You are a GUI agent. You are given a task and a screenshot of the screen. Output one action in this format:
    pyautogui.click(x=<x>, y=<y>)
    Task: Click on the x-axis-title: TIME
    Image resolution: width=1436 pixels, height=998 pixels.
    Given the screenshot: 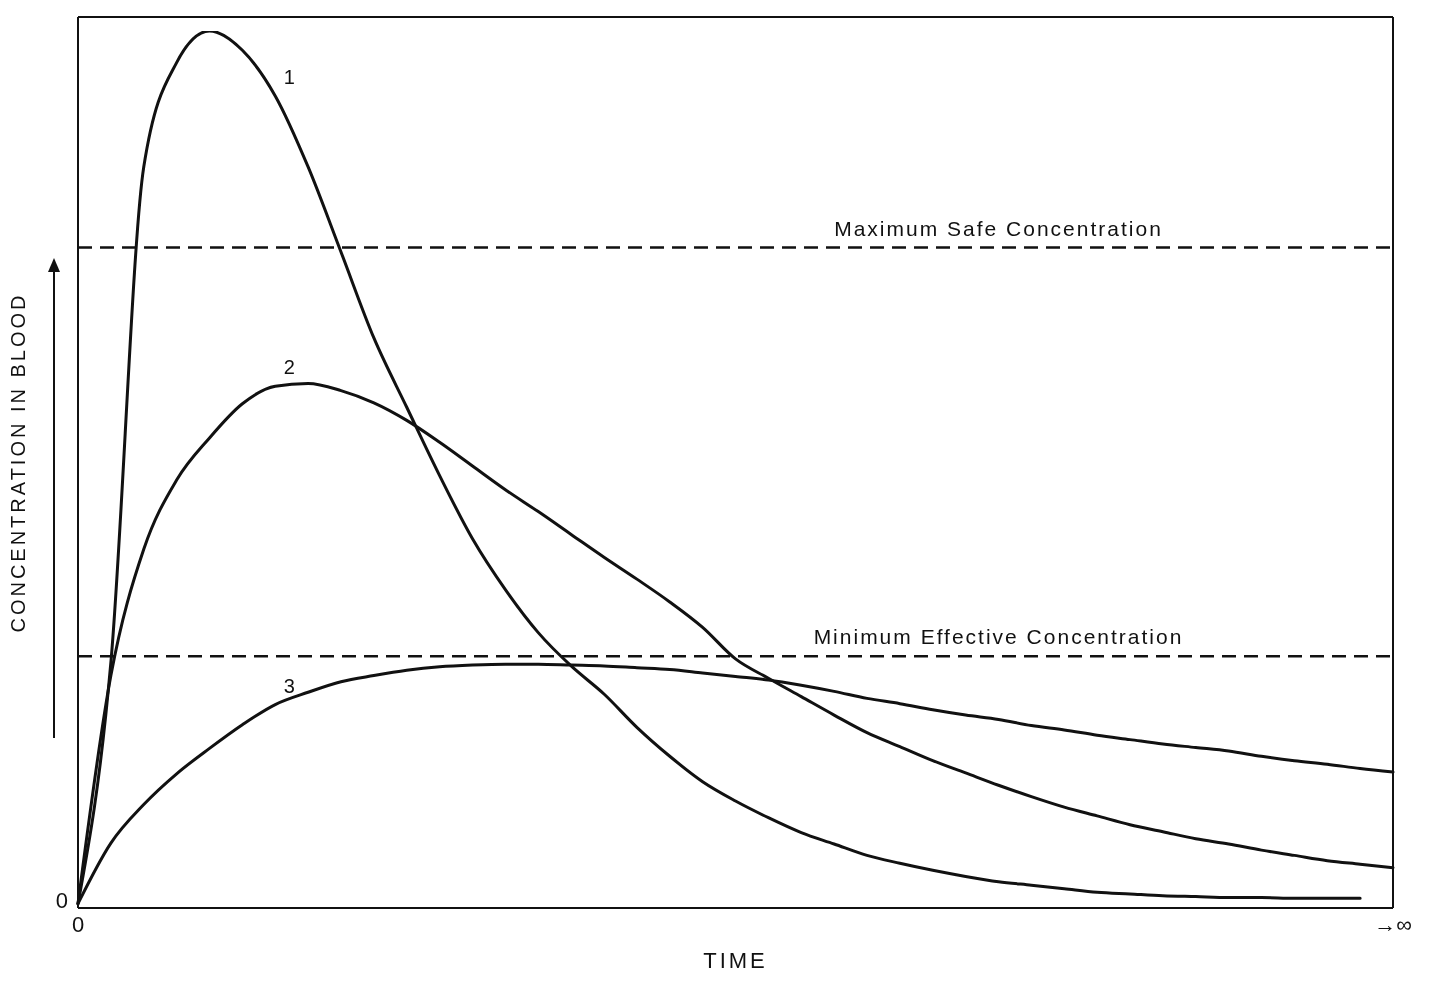 What is the action you would take?
    pyautogui.click(x=735, y=960)
    